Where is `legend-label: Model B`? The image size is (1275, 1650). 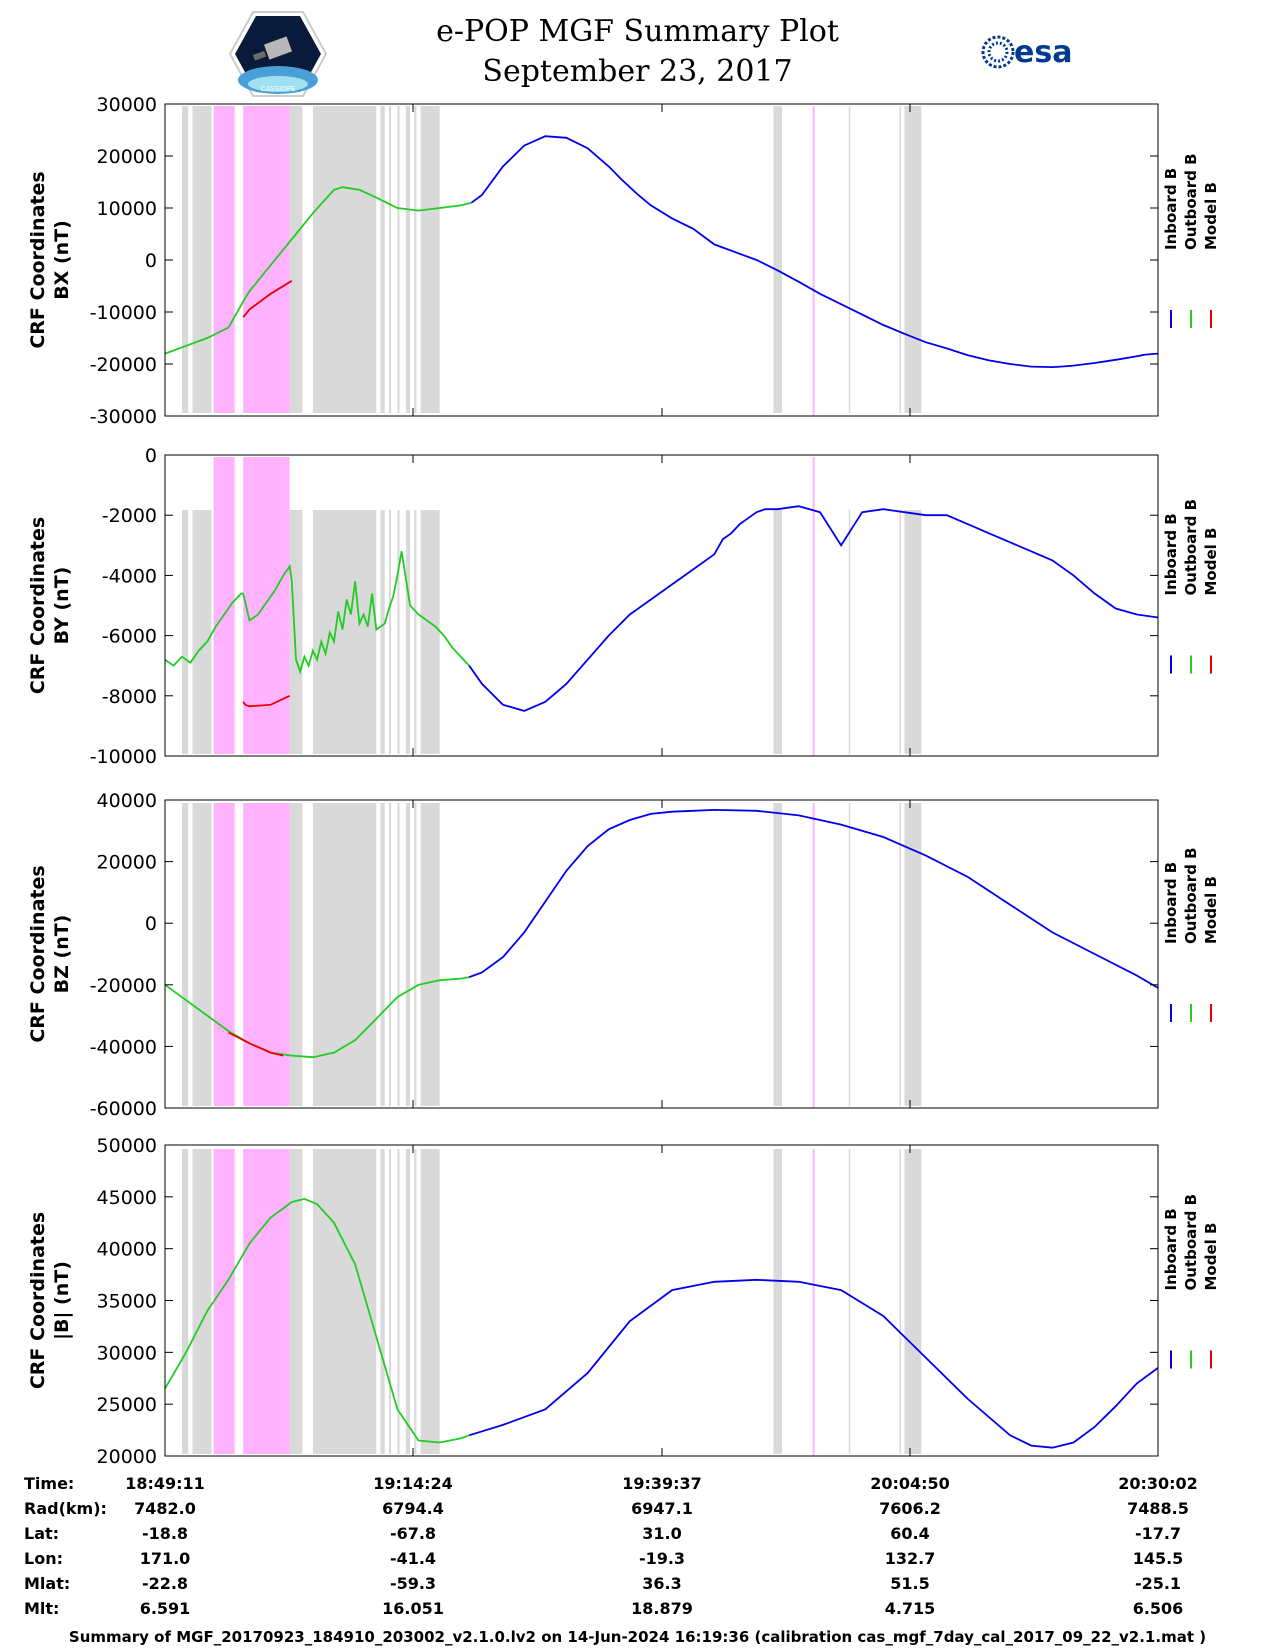 legend-label: Model B is located at coordinates (1211, 562).